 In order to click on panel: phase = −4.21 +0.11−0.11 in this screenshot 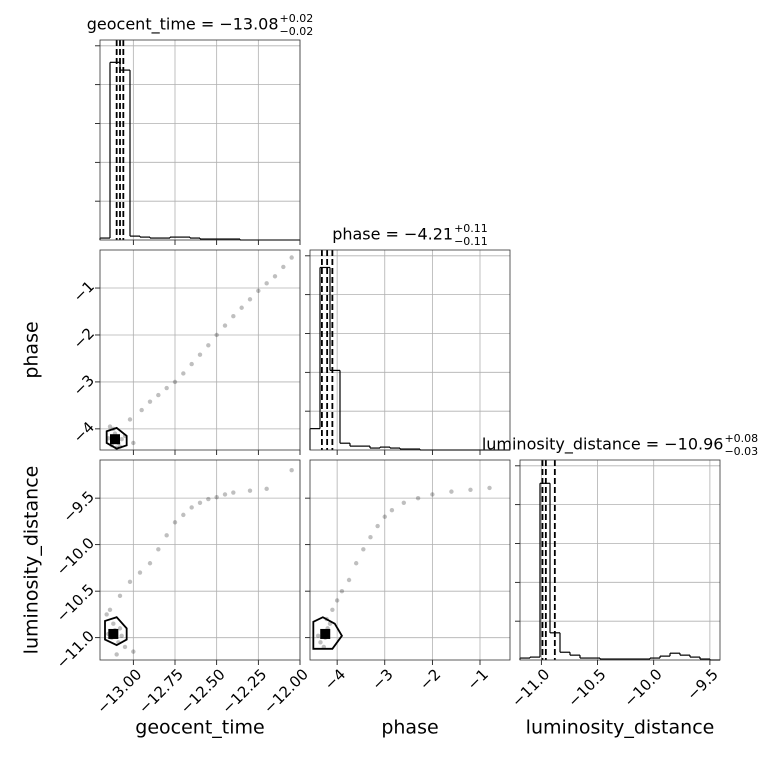, I will do `click(408, 338)`.